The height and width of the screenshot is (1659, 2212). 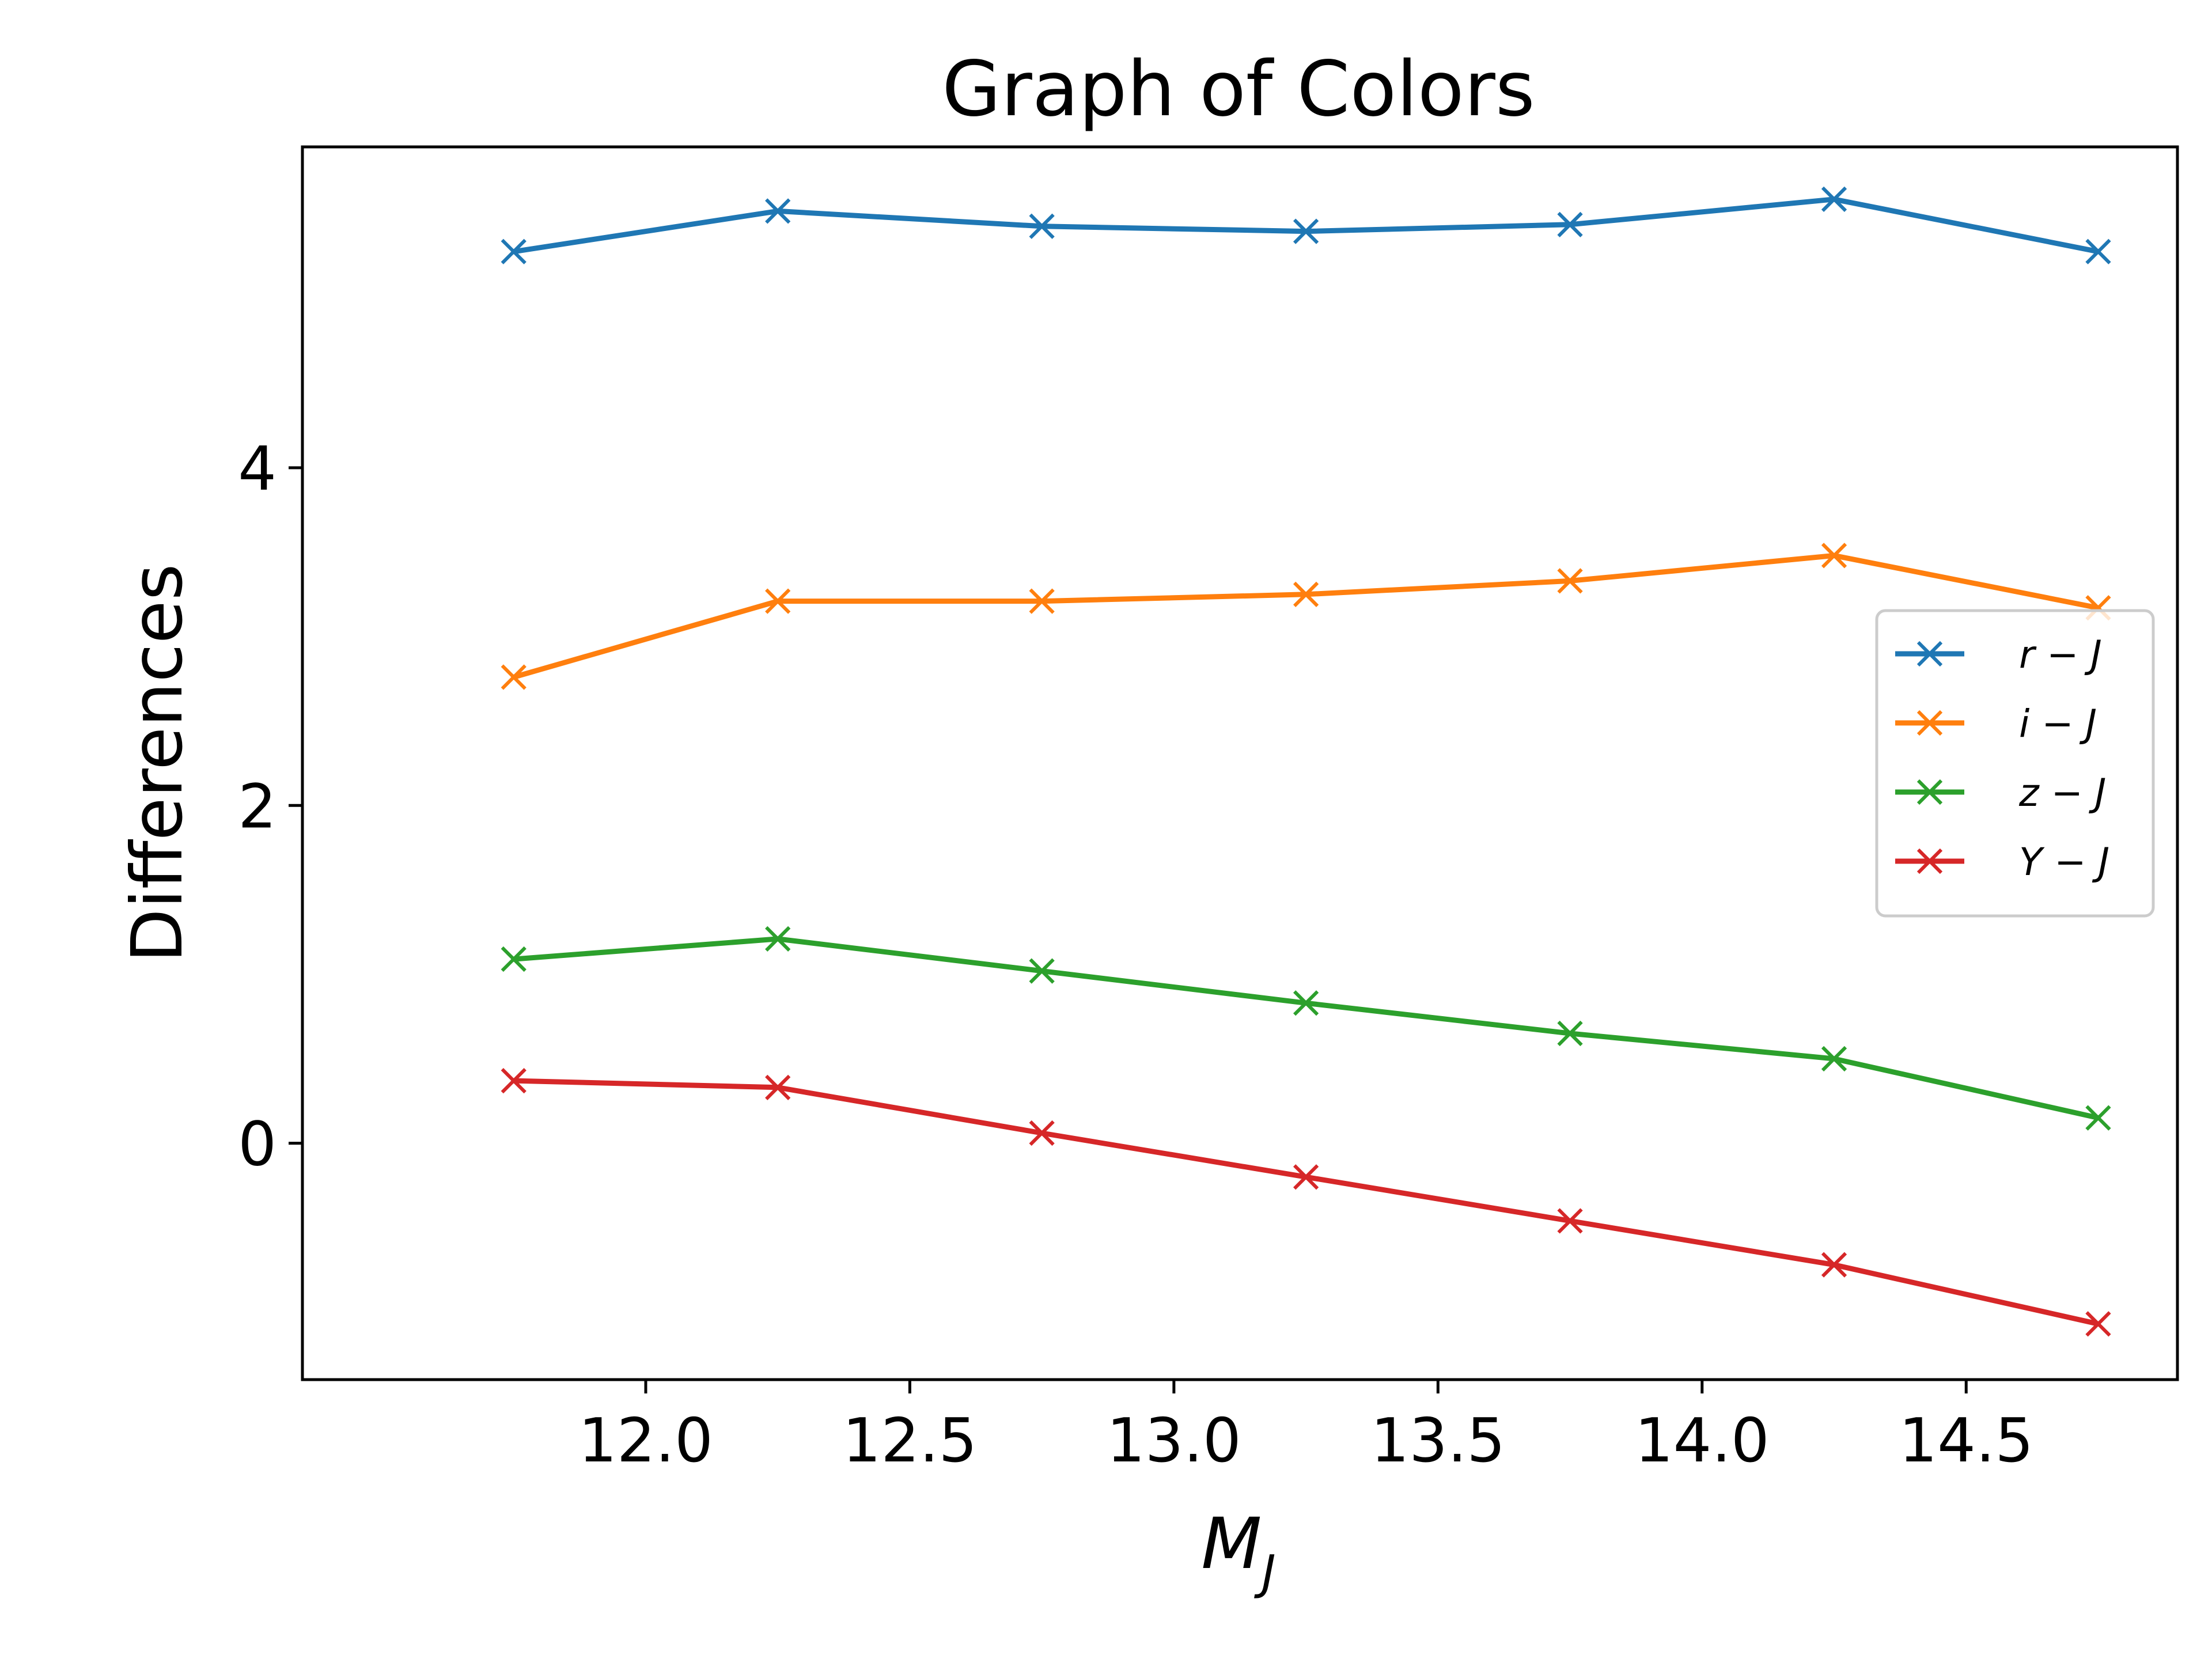 I want to click on x-tick-label: 14.0, so click(x=1702, y=1441).